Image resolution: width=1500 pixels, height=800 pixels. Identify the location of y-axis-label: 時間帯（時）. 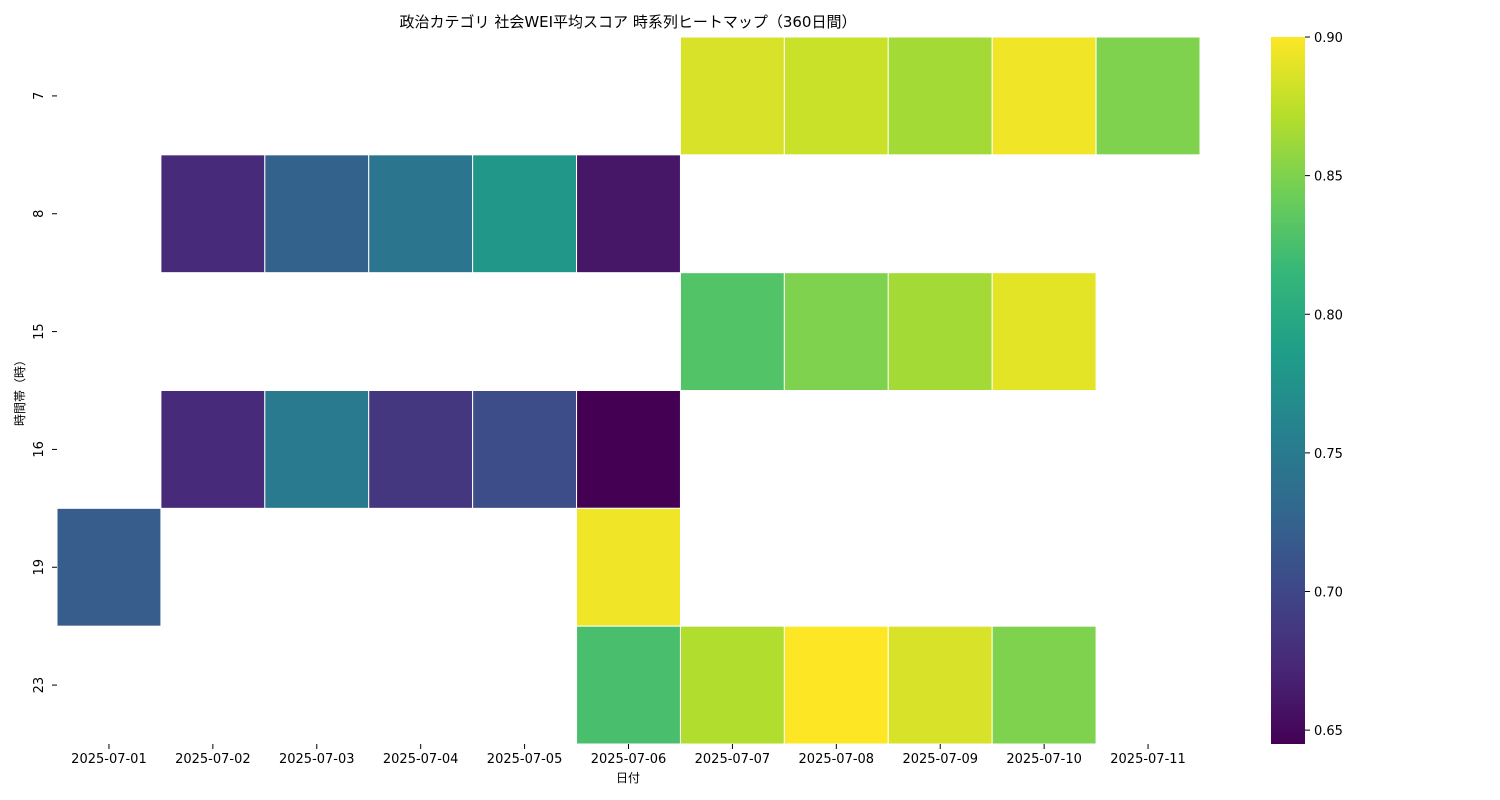
(20, 390).